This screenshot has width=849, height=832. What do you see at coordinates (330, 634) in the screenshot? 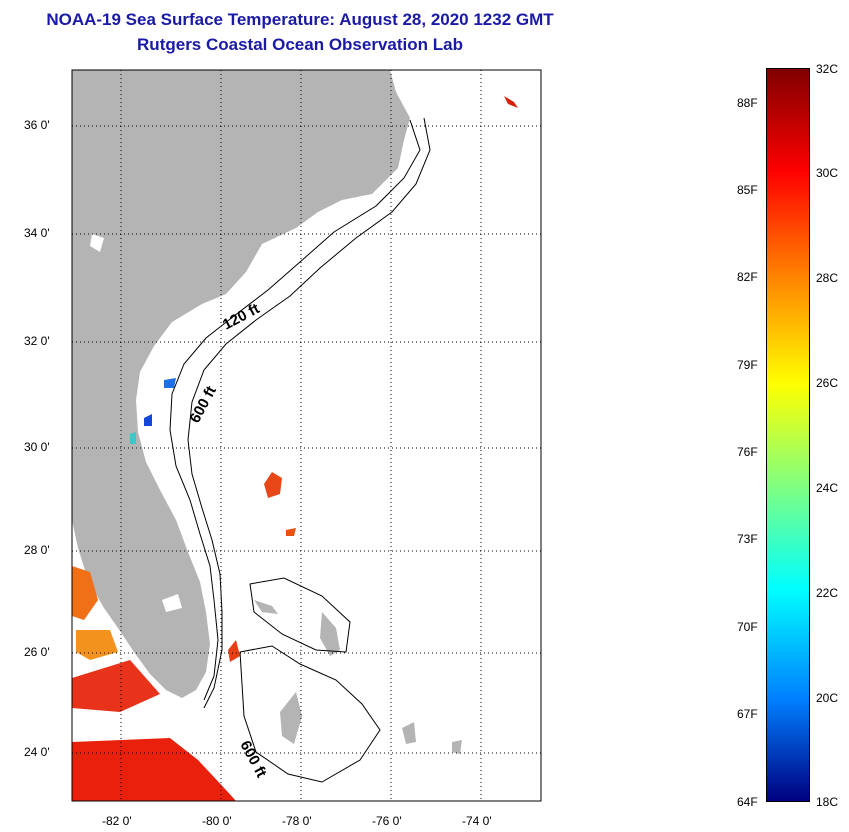
I see `land-bahamas-abaco` at bounding box center [330, 634].